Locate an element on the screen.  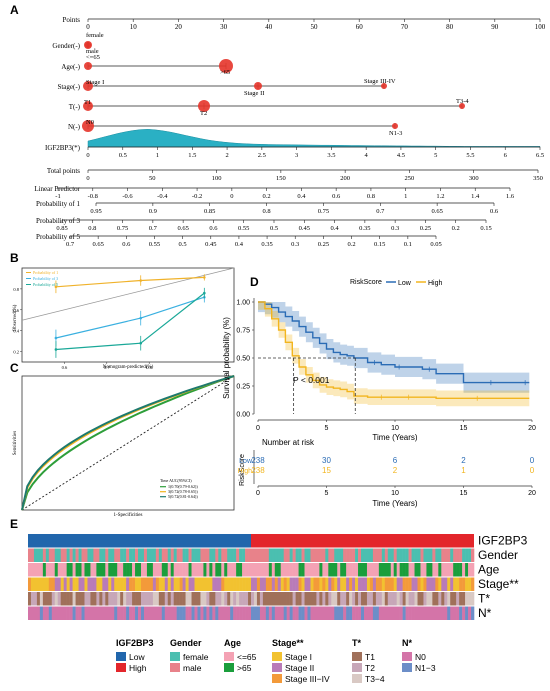
km-ci-low is located at coordinates (394, 347).